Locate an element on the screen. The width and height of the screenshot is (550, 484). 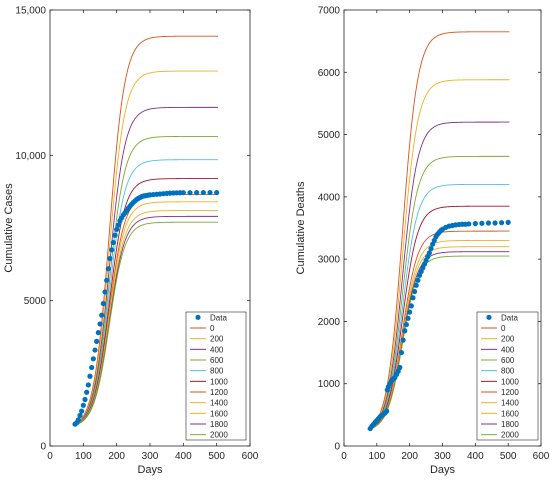
legend-label: 1600 is located at coordinates (219, 413).